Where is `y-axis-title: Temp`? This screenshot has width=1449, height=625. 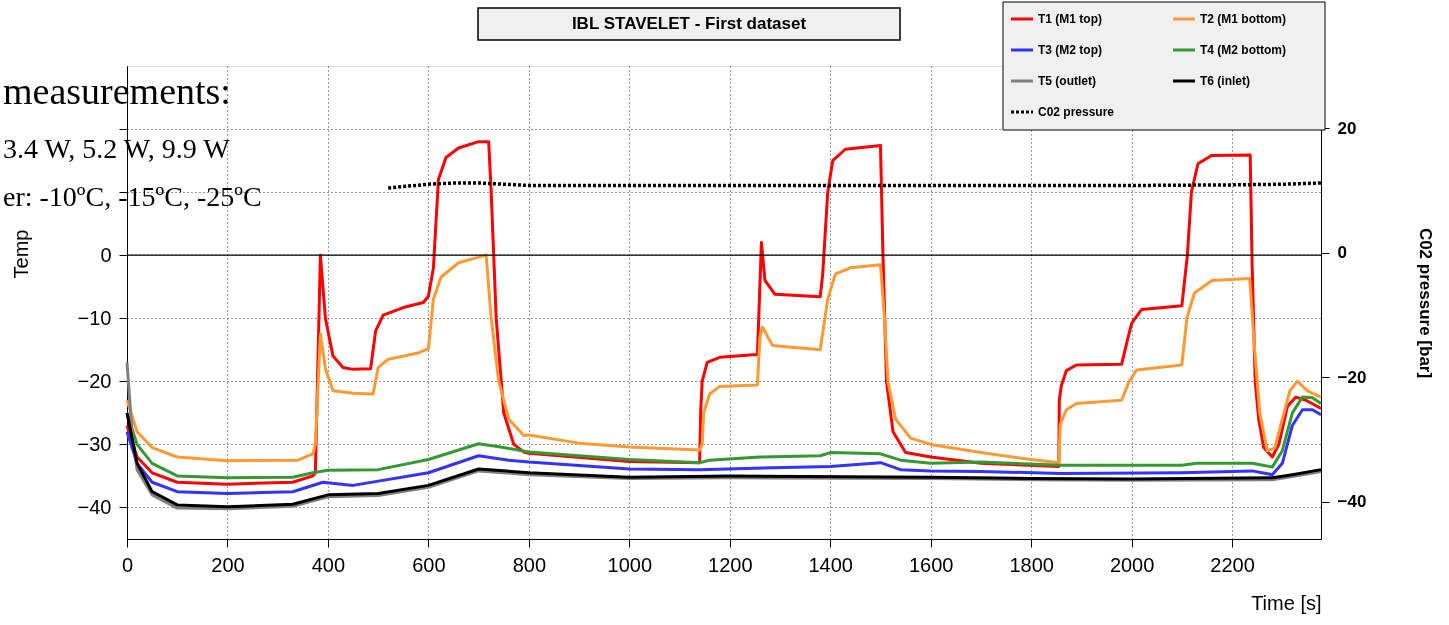 y-axis-title: Temp is located at coordinates (21, 254).